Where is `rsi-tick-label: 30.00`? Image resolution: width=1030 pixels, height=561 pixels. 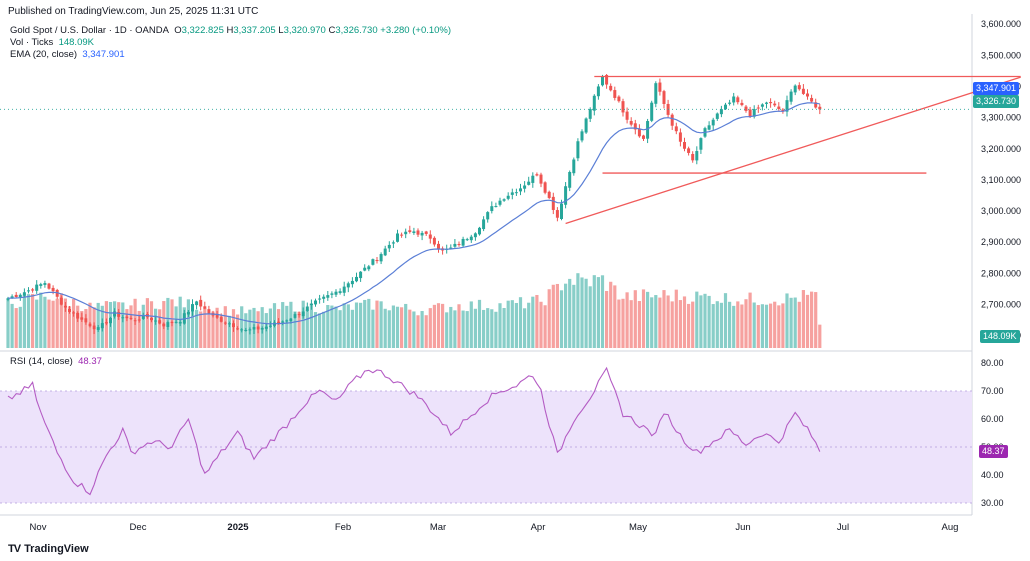
rsi-tick-label: 30.00 is located at coordinates (992, 503).